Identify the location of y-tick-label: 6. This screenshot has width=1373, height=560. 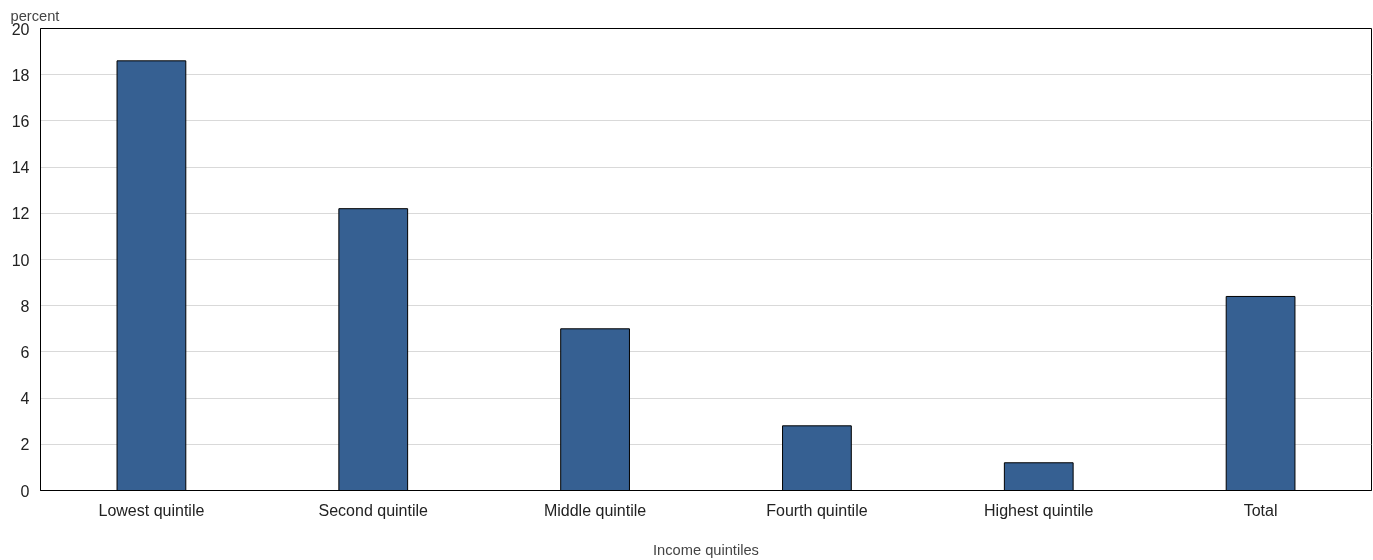
(25, 352).